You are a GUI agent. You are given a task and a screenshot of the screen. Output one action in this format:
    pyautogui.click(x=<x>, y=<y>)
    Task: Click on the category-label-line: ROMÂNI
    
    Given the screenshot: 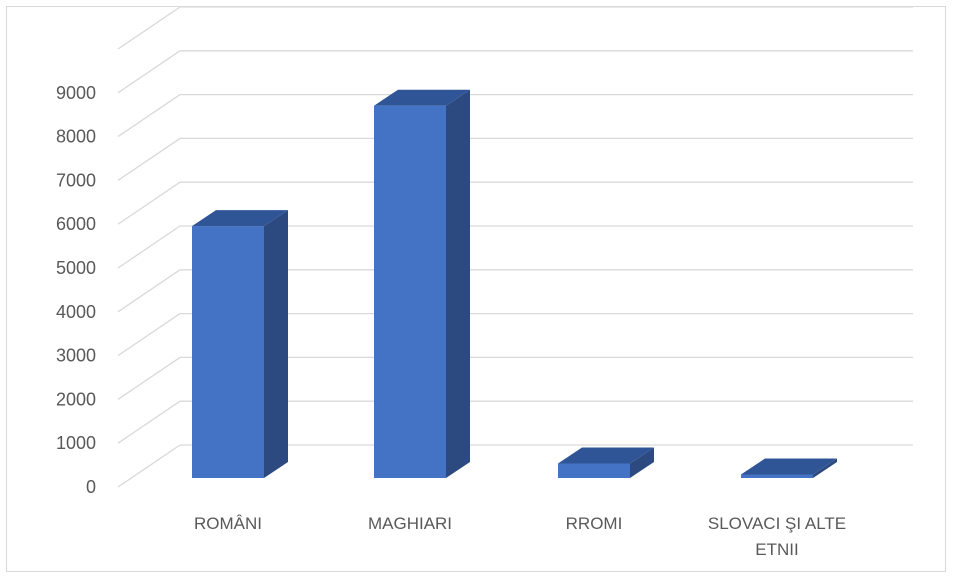 What is the action you would take?
    pyautogui.click(x=228, y=523)
    